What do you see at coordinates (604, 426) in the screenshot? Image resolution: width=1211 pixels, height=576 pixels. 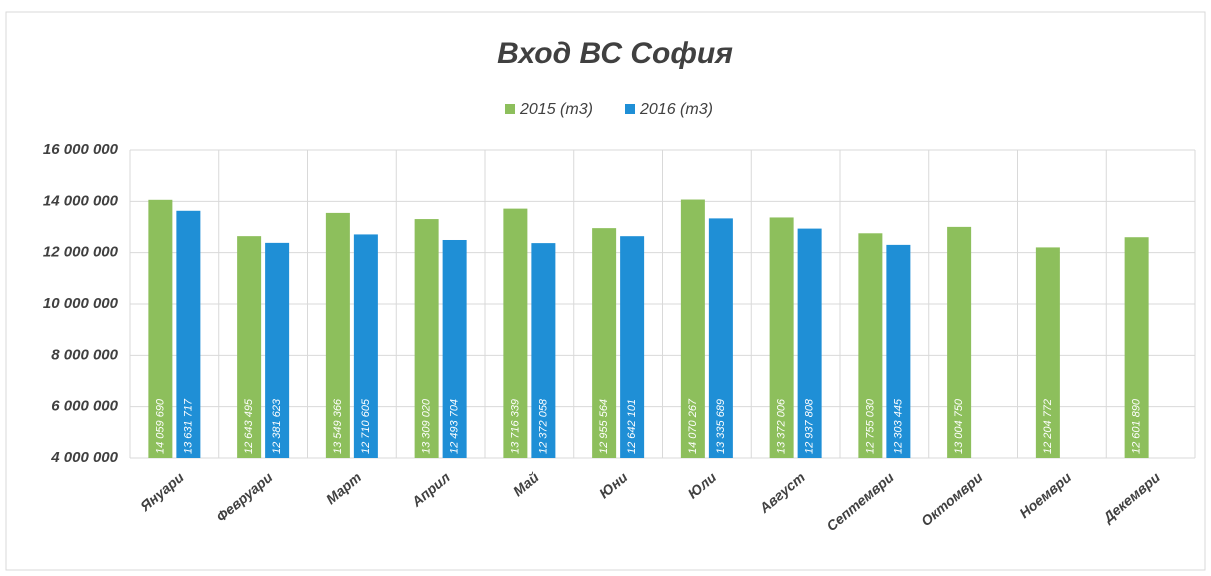 I see `value-label: 12 955 564` at bounding box center [604, 426].